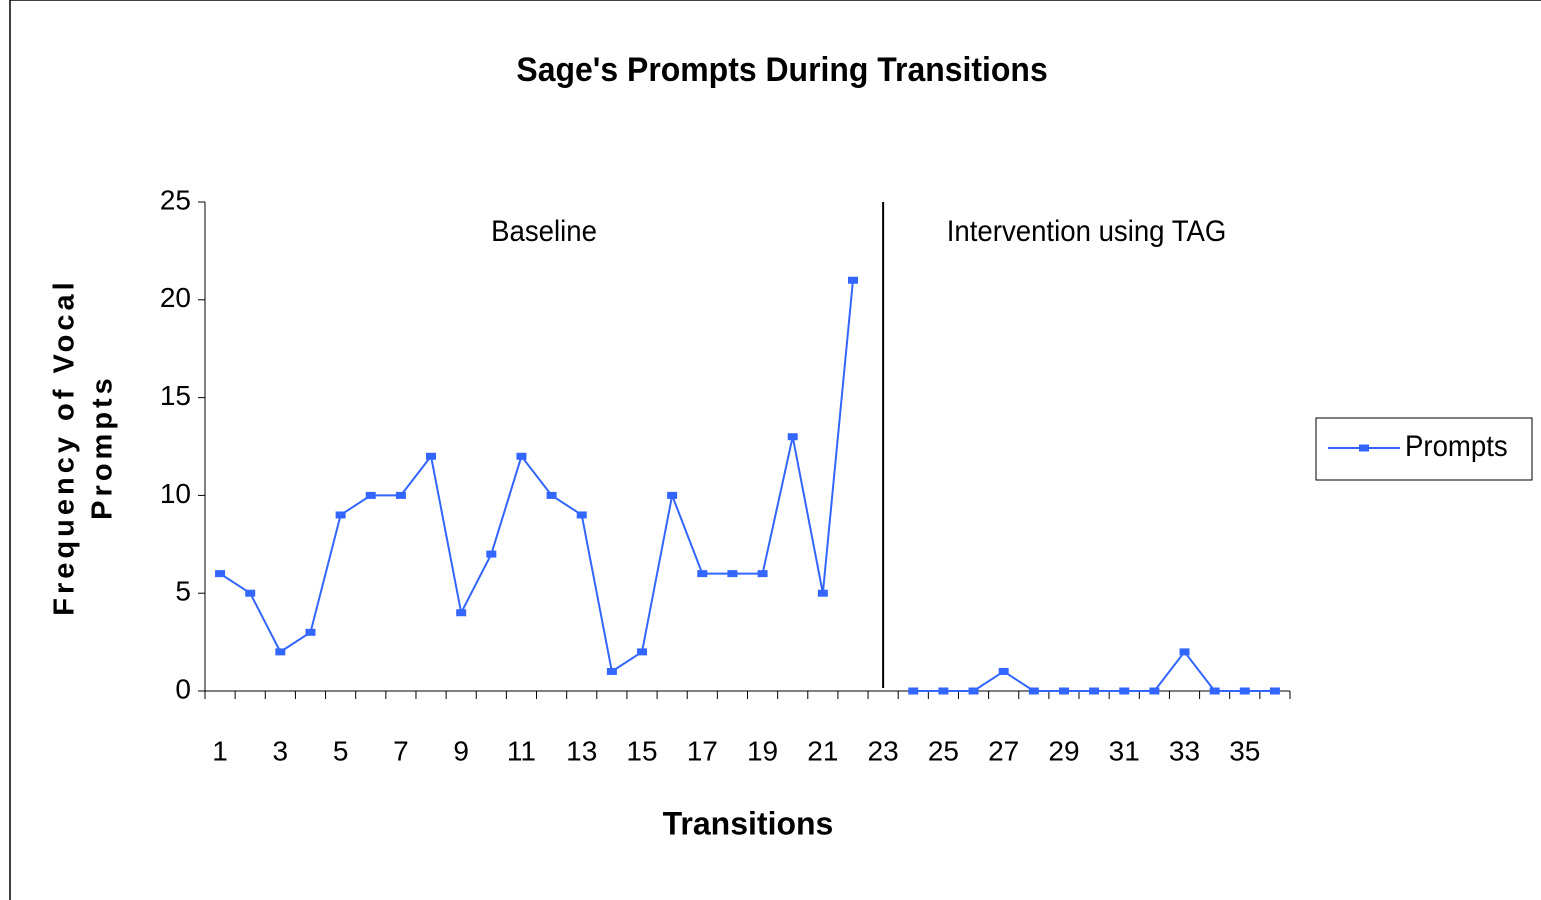 Image resolution: width=1541 pixels, height=900 pixels. Describe the element at coordinates (1184, 750) in the screenshot. I see `x-tick-label: 33` at that location.